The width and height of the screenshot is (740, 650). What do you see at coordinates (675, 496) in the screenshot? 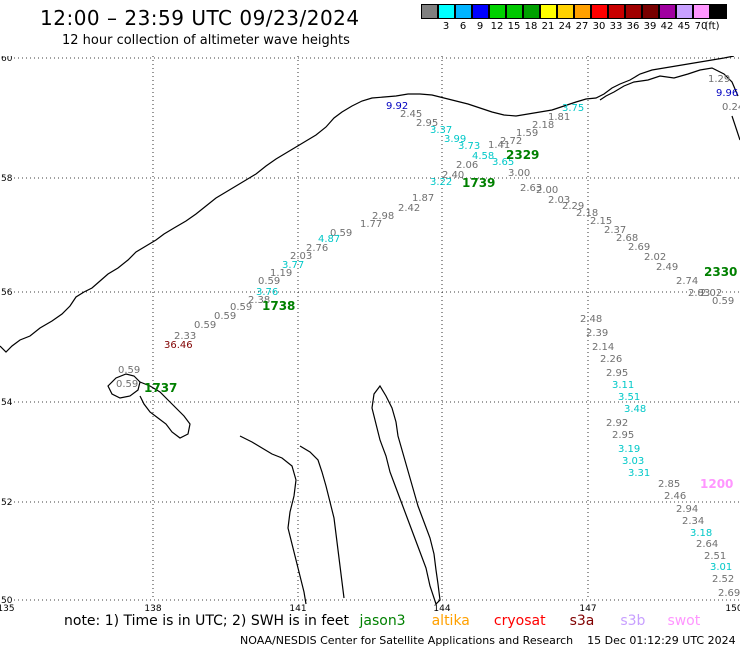
I see `wave-height-reading: 2.46` at bounding box center [675, 496].